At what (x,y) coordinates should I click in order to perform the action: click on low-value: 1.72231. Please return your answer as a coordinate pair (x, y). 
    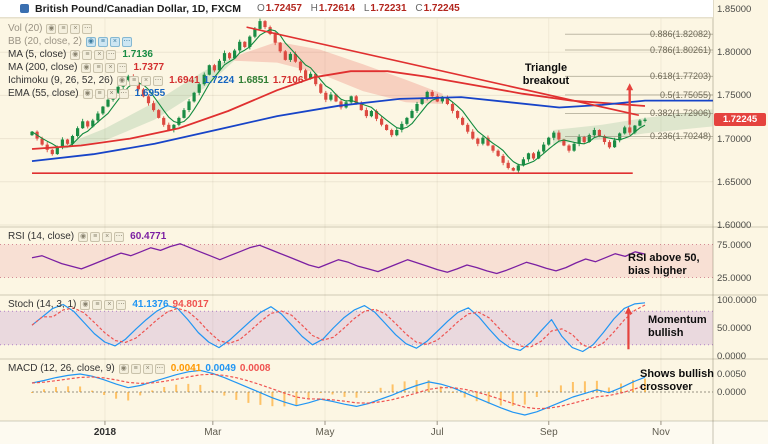
    Looking at the image, I should click on (388, 8).